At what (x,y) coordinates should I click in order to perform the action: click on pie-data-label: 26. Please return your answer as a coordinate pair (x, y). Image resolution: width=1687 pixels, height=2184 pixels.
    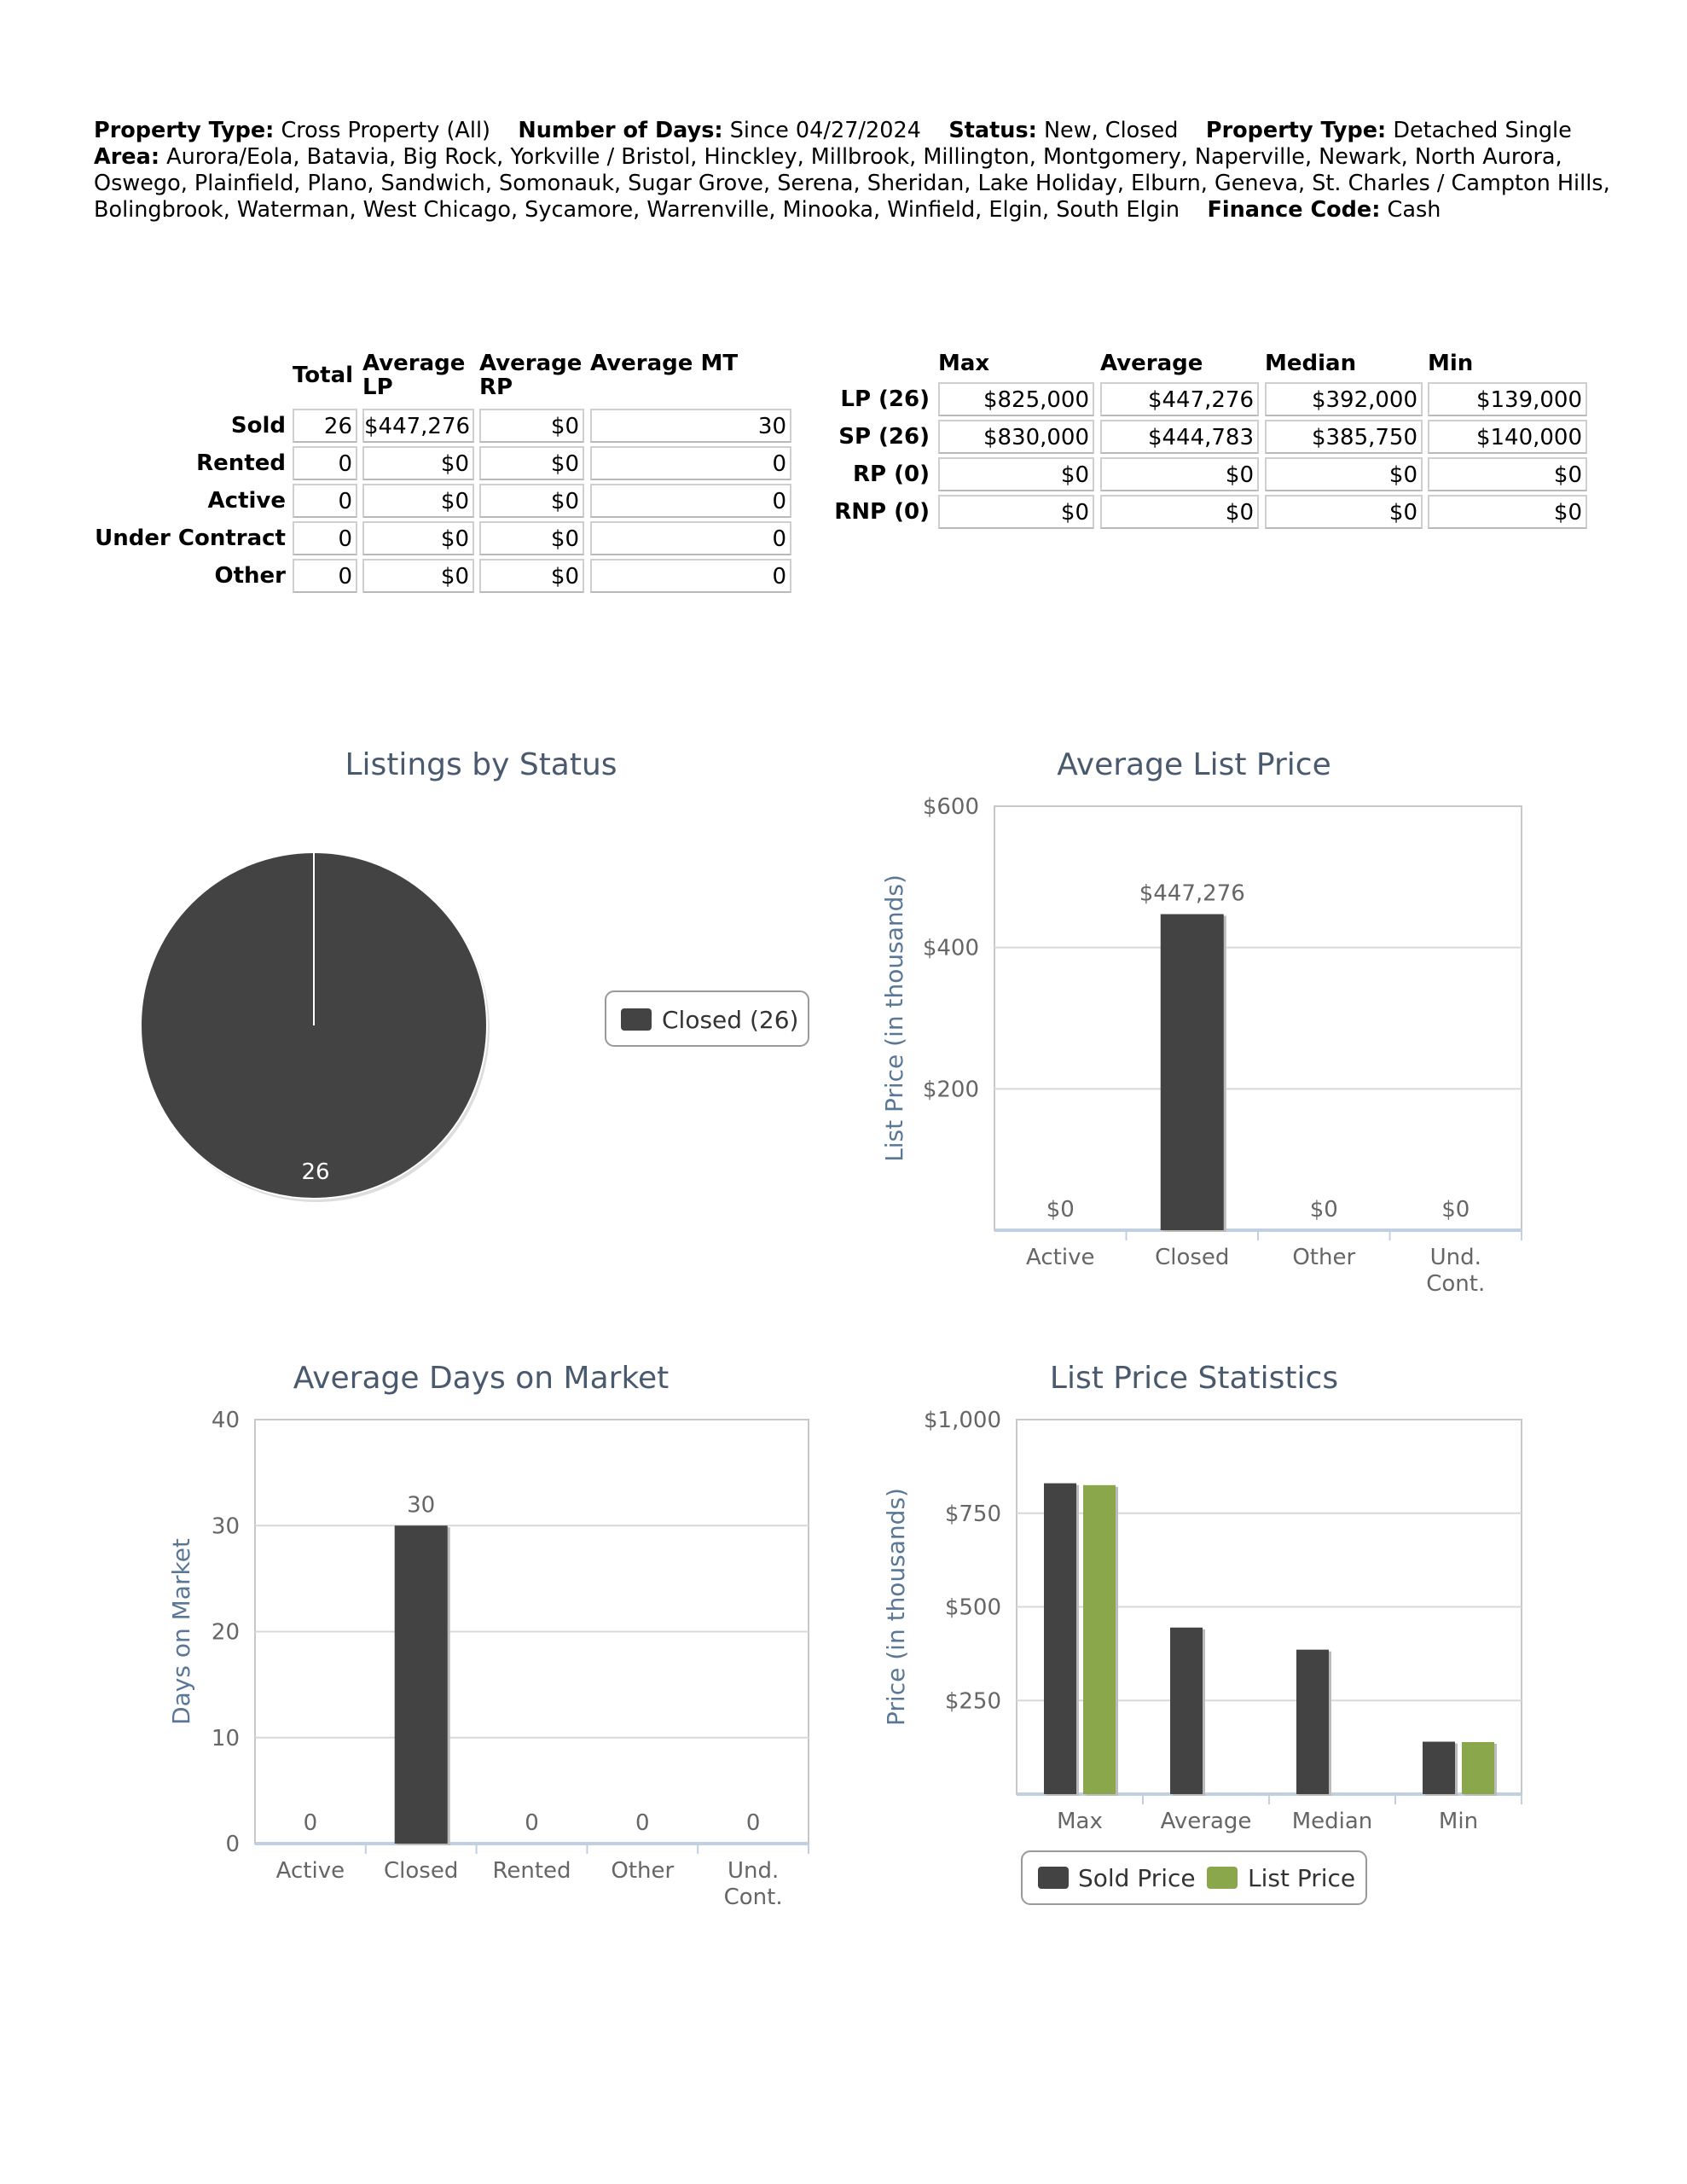
    Looking at the image, I should click on (315, 1172).